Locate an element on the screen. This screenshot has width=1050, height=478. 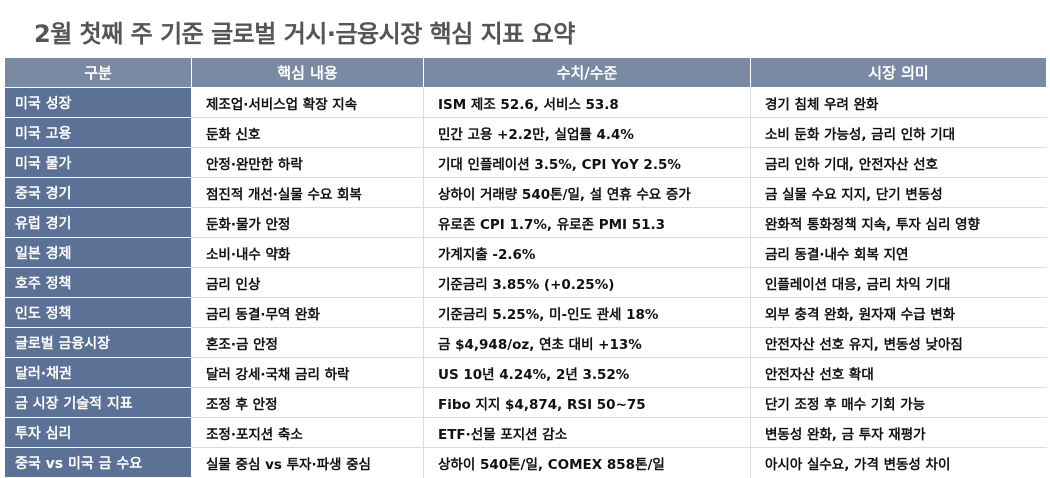
cell-content: 실물 중심 vs 투자·파생 중심 is located at coordinates (307, 462).